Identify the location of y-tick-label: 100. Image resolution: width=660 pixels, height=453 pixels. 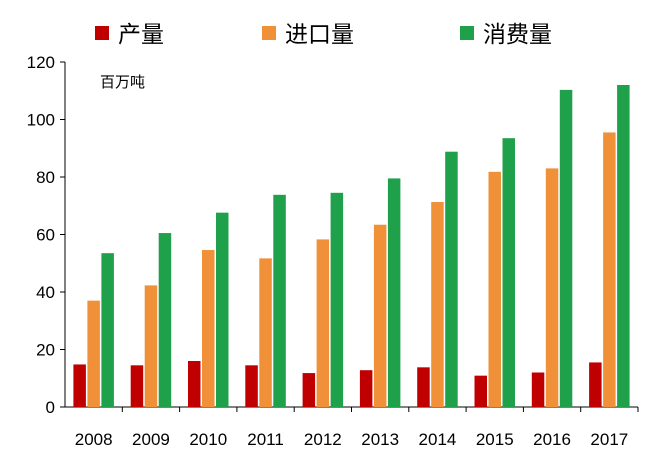
(41, 120).